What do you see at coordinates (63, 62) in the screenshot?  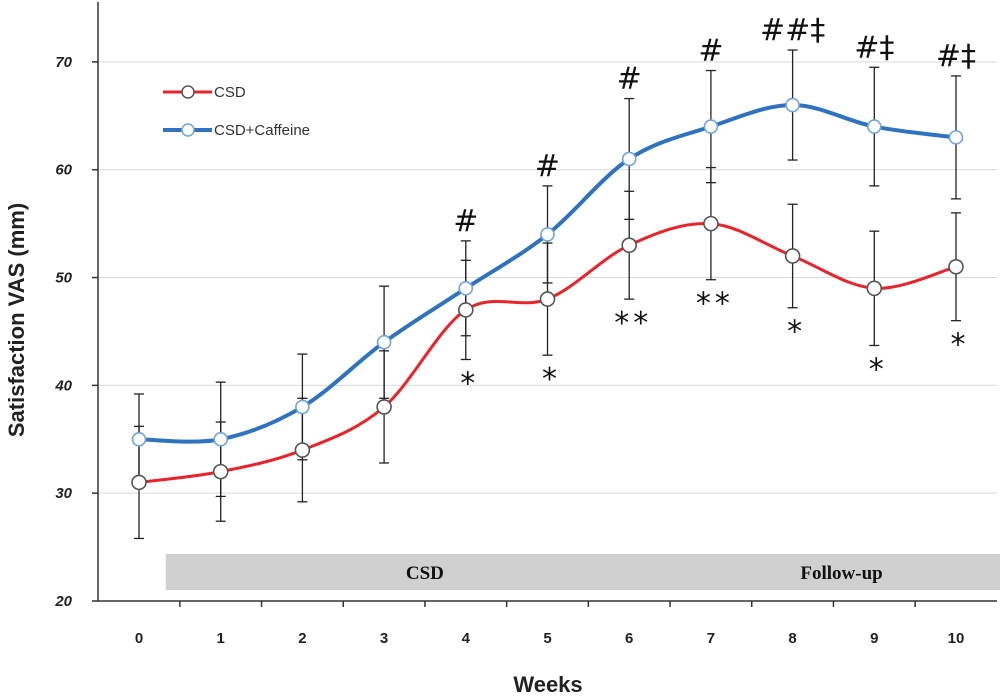 I see `y-tick-label: 70` at bounding box center [63, 62].